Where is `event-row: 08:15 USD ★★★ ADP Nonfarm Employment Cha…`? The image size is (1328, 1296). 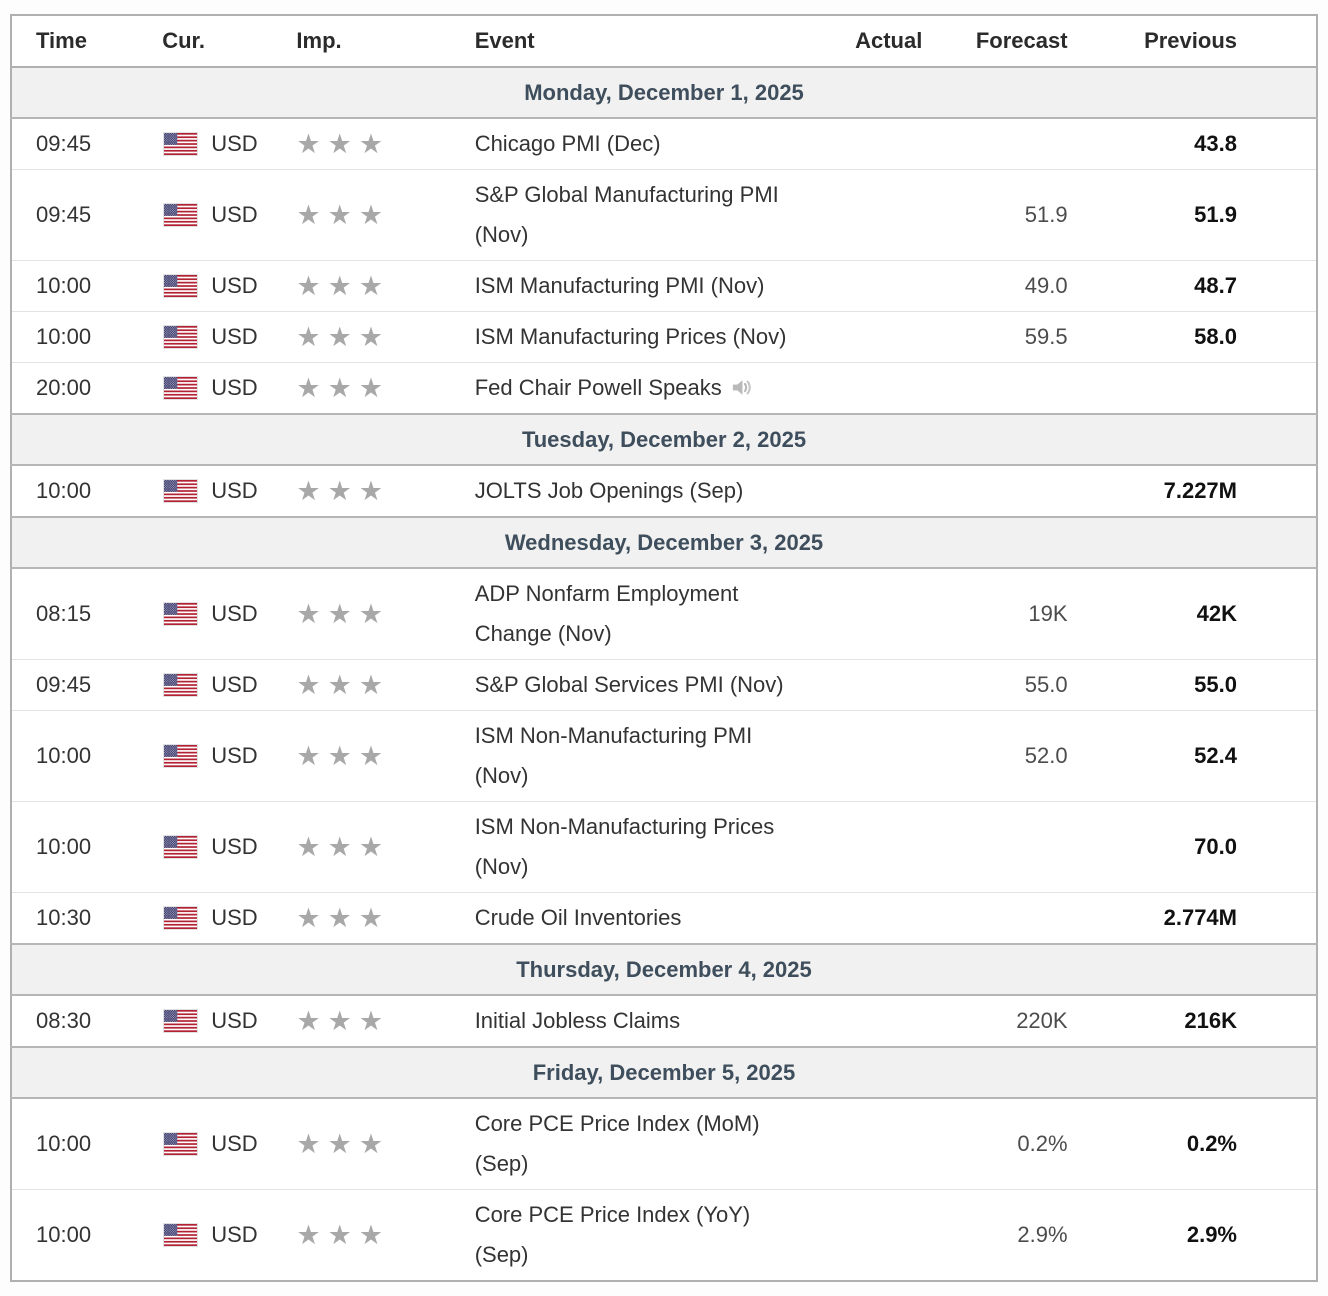 event-row: 08:15 USD ★★★ ADP Nonfarm Employment Cha… is located at coordinates (664, 613).